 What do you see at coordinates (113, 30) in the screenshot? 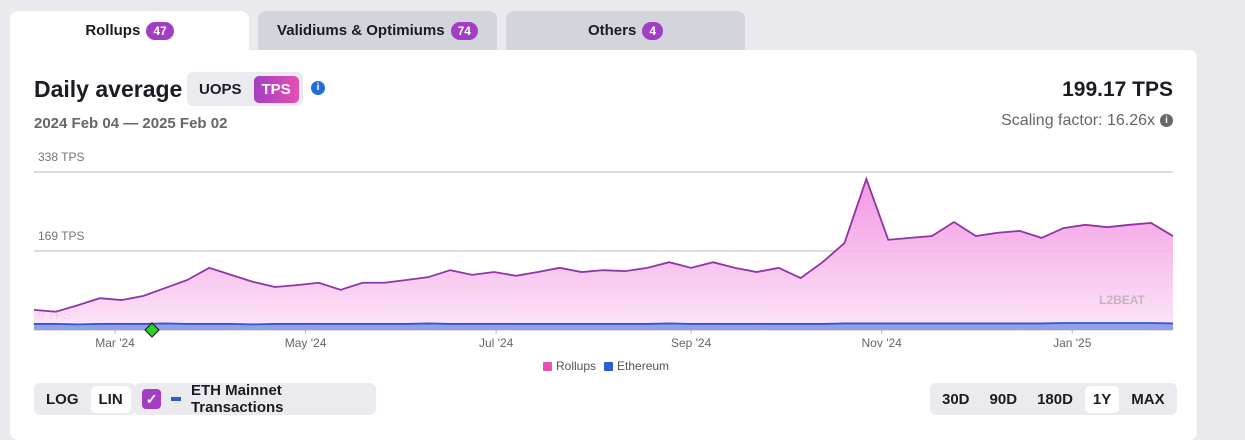
I see `tab-label: Rollups` at bounding box center [113, 30].